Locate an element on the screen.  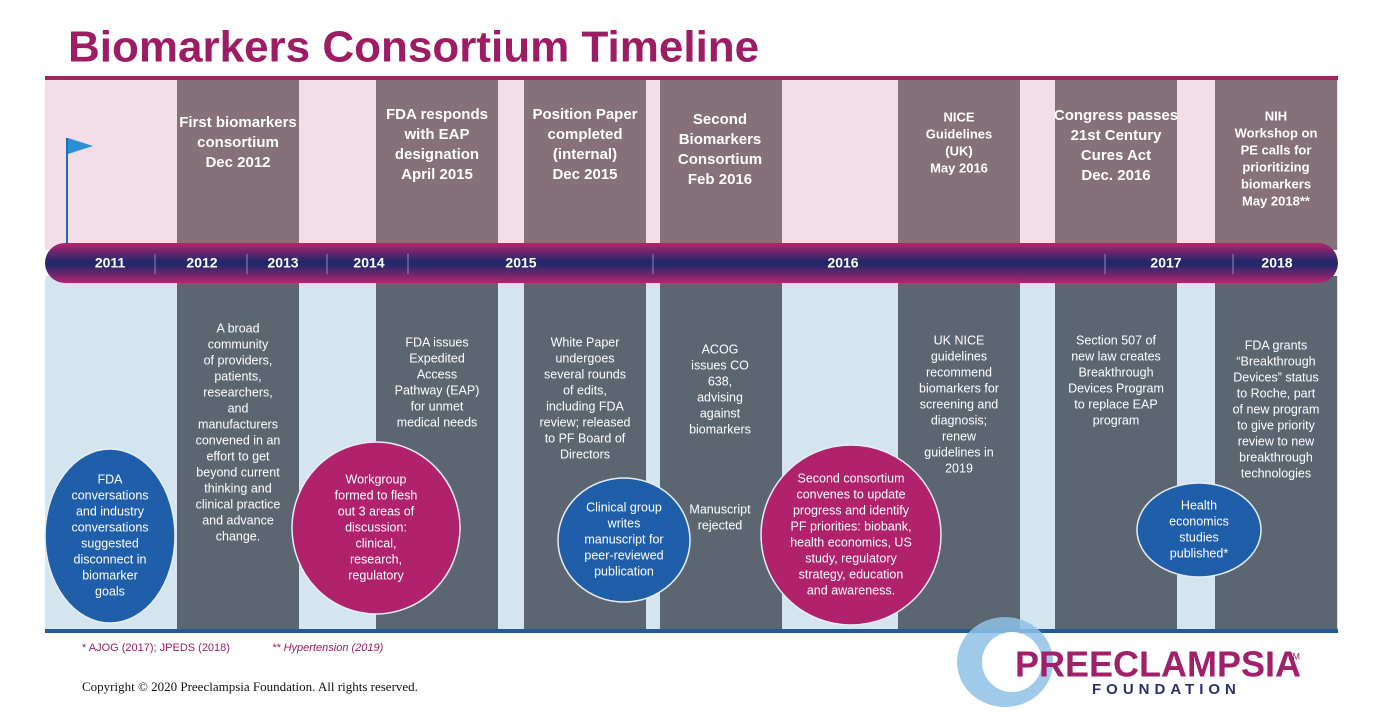
lower-event-line: Breakthrough is located at coordinates (1115, 372).